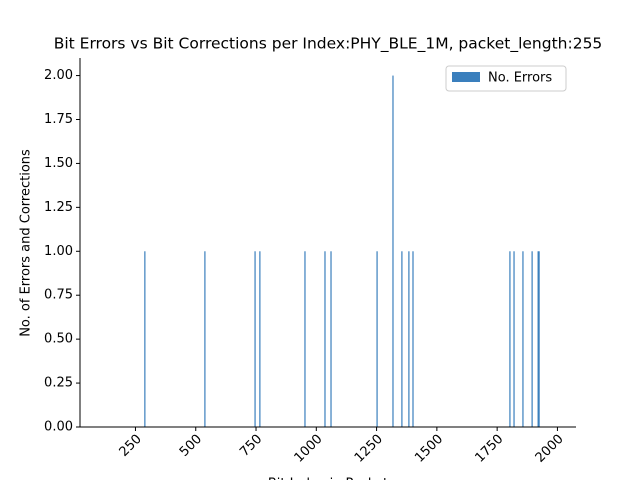 The image size is (640, 480). Describe the element at coordinates (466, 77) in the screenshot. I see `legend-swatch` at that location.